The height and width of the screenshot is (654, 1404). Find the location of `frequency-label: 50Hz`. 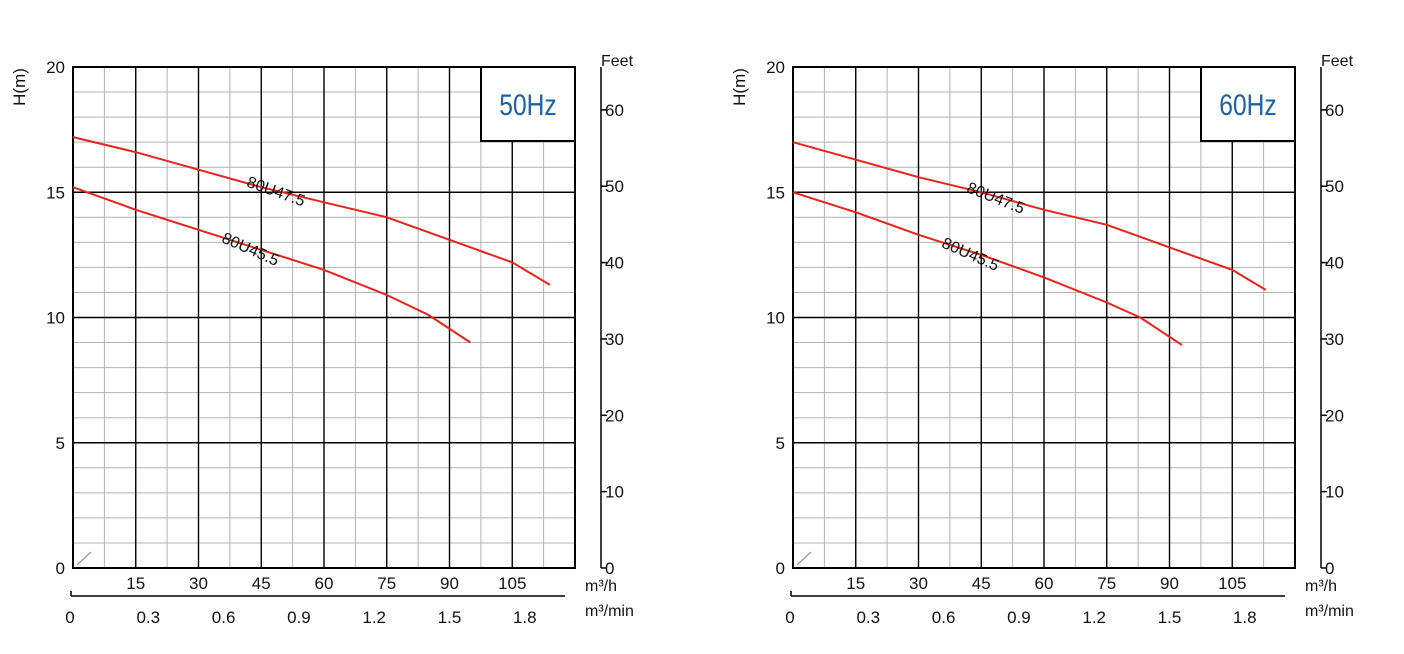

frequency-label: 50Hz is located at coordinates (527, 105).